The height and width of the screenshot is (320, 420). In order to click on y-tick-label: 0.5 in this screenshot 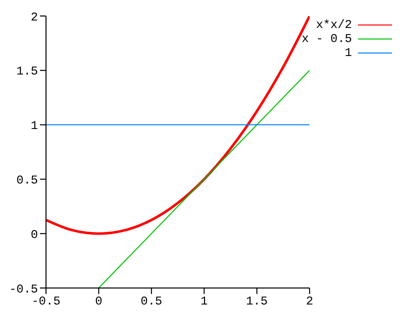, I will do `click(27, 180)`.